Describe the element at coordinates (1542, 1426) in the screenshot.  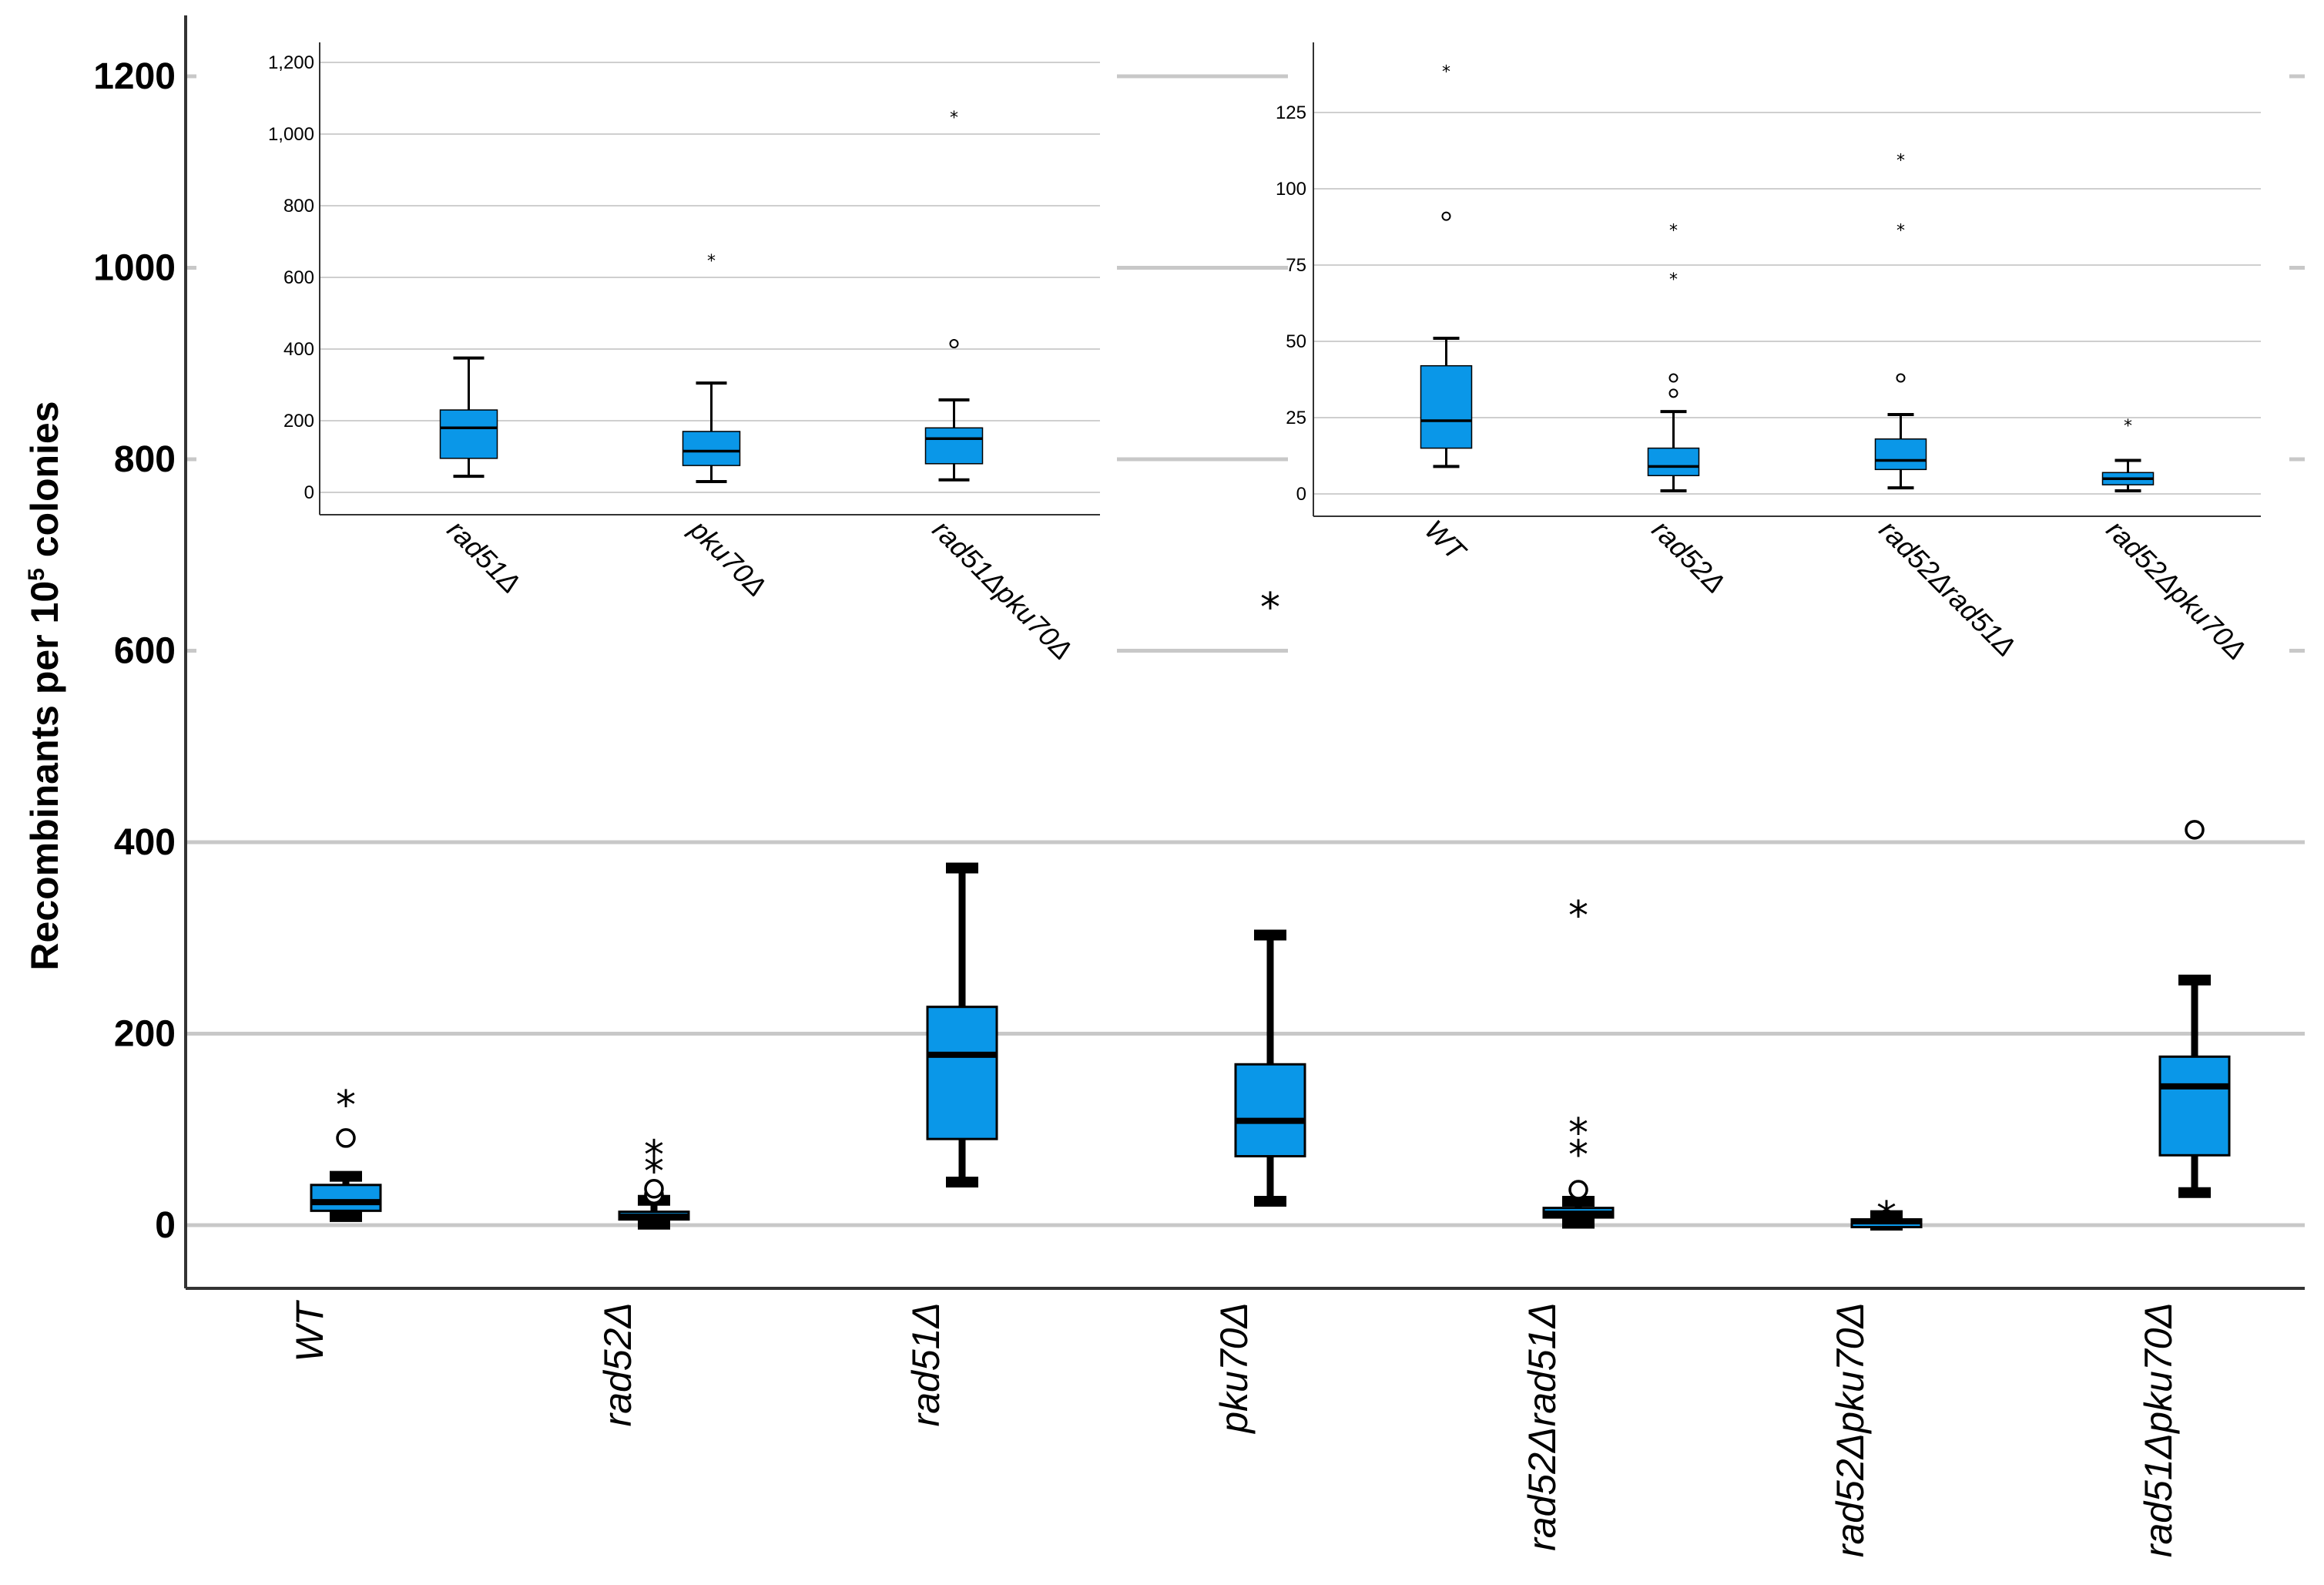
I see `category-label: rad52Δrad51Δ` at that location.